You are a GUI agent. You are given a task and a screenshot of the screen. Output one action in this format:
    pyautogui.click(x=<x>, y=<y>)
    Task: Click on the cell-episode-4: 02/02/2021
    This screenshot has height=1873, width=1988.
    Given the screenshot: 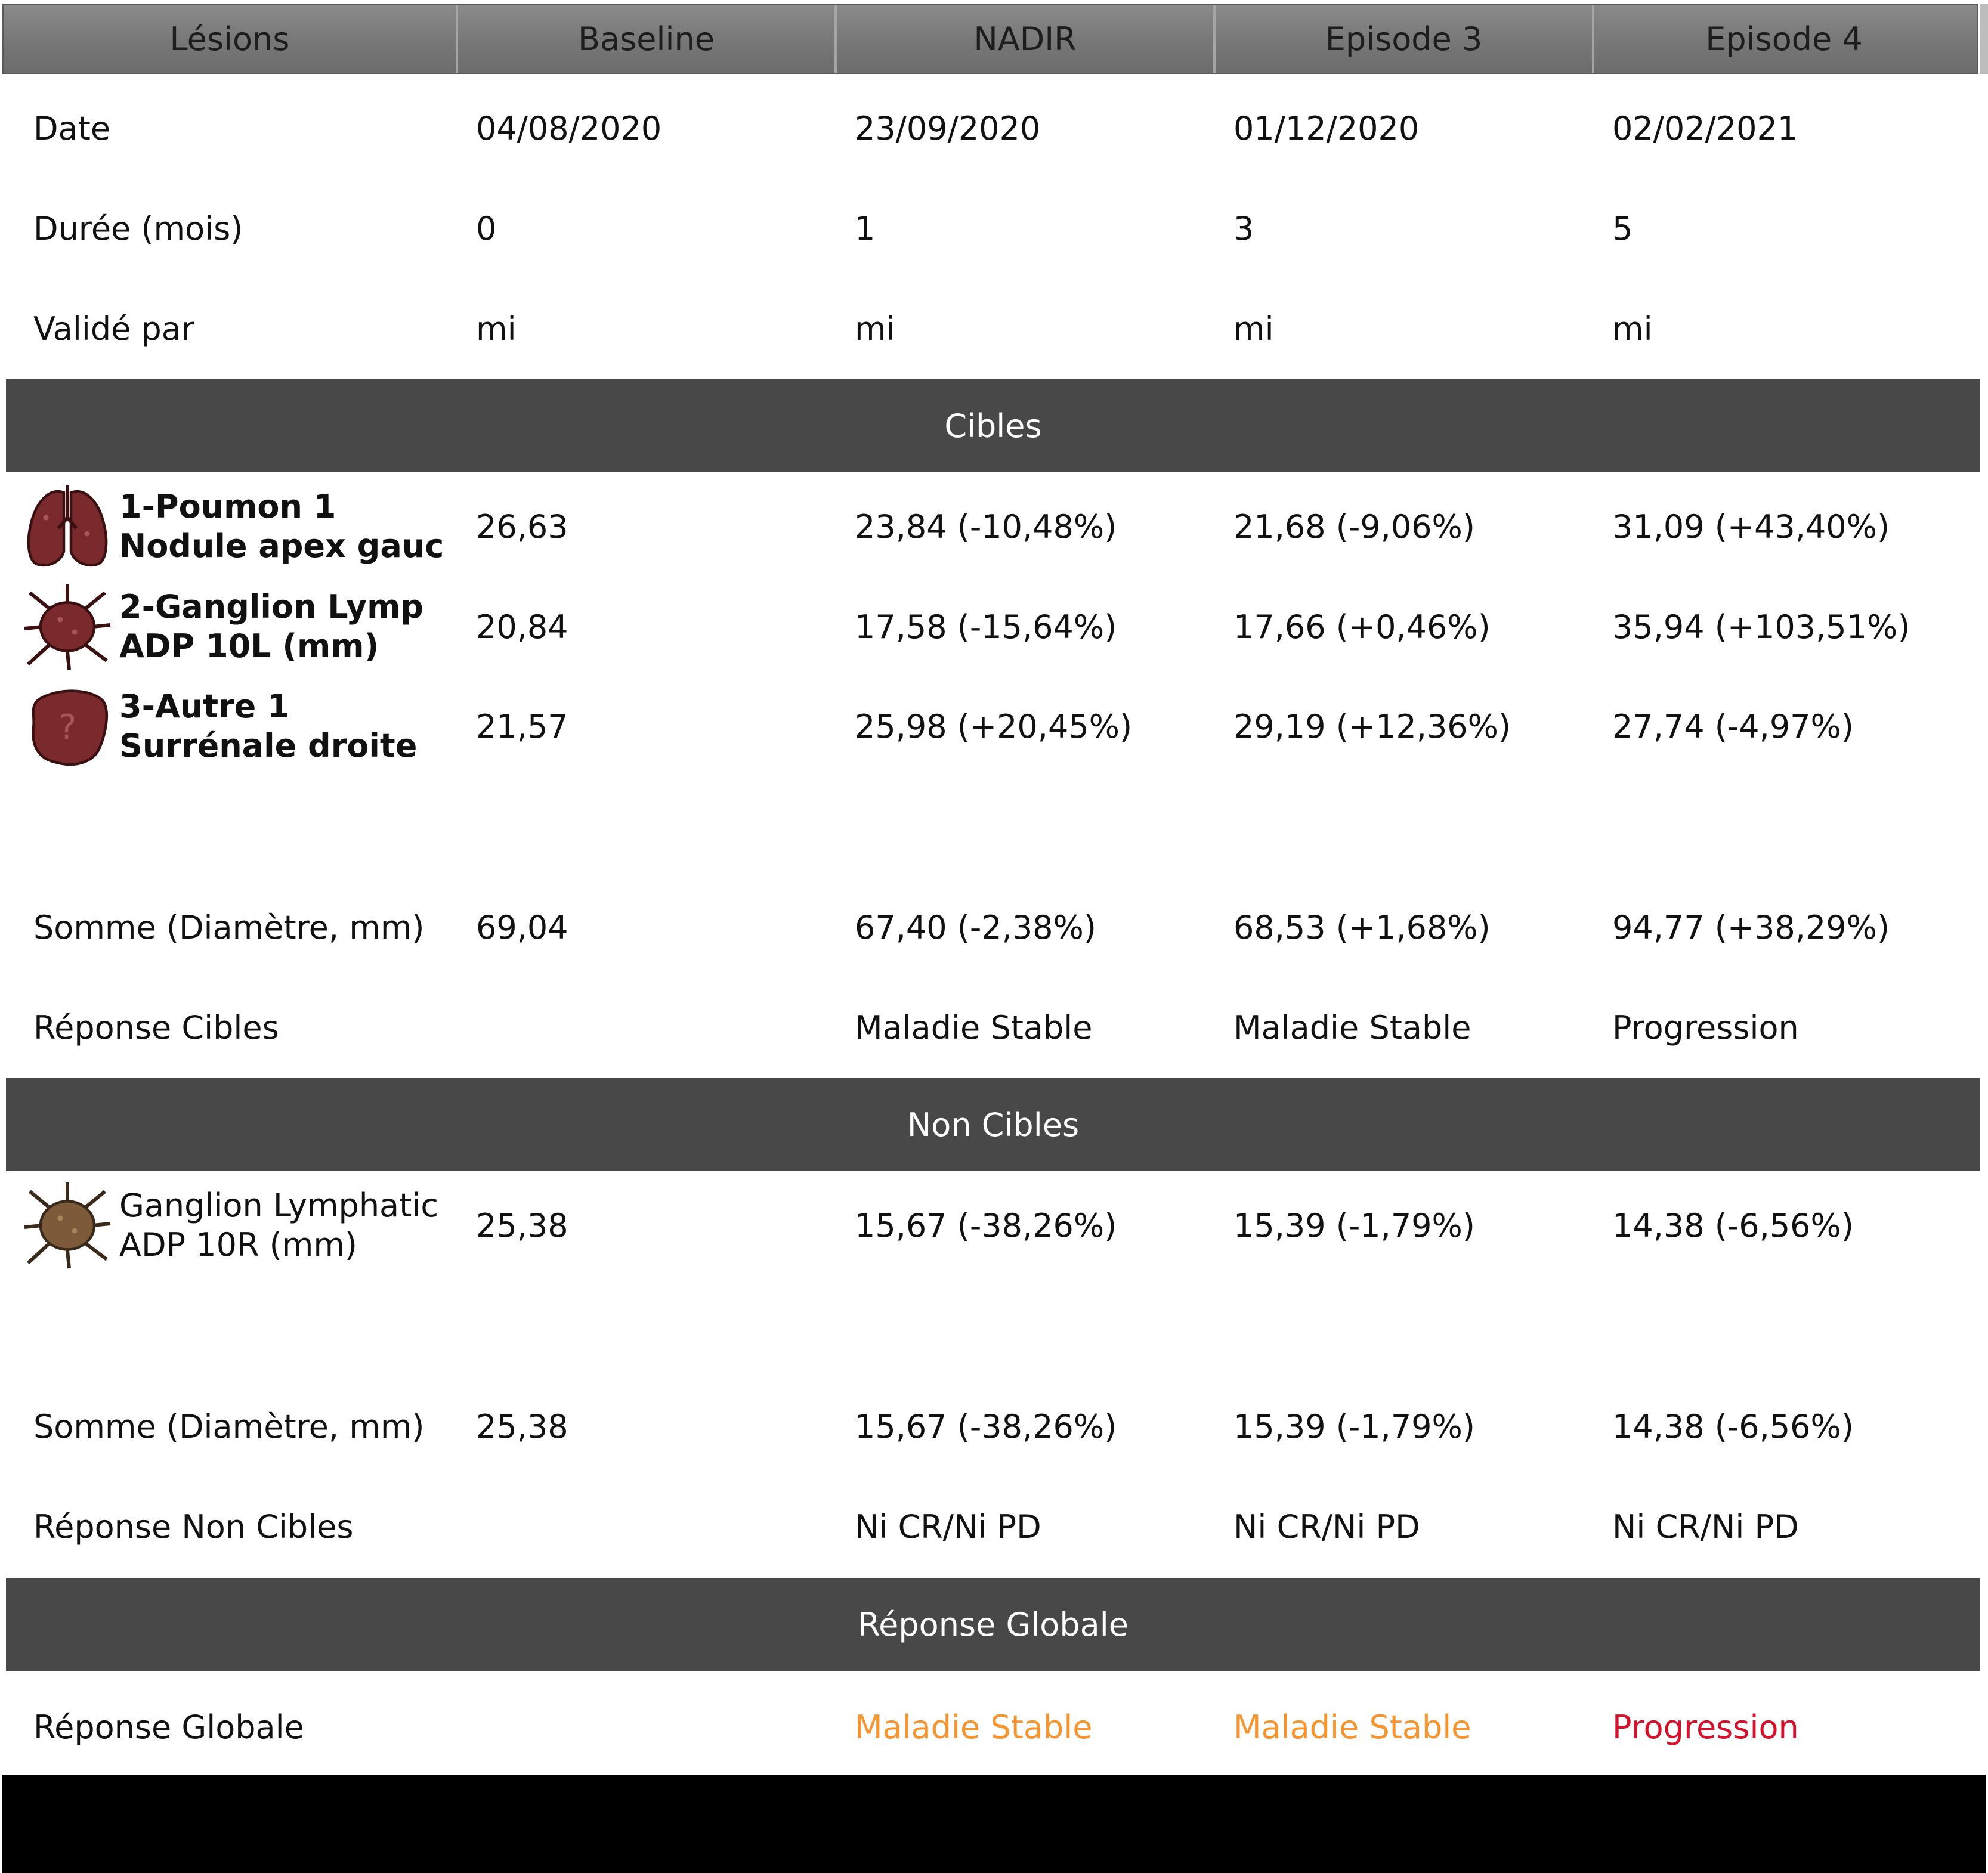 What is the action you would take?
    pyautogui.click(x=1705, y=128)
    